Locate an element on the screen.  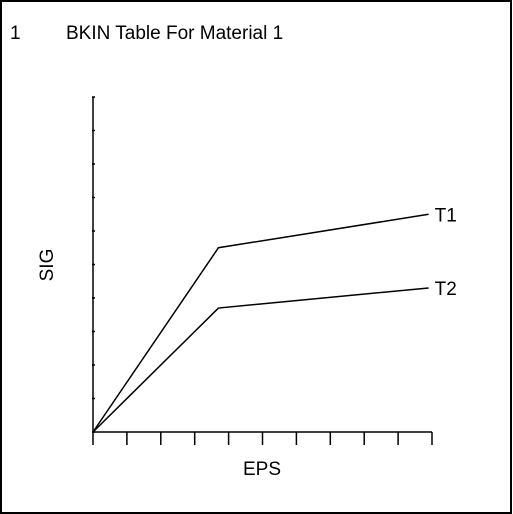
curve-label: T2 is located at coordinates (446, 289).